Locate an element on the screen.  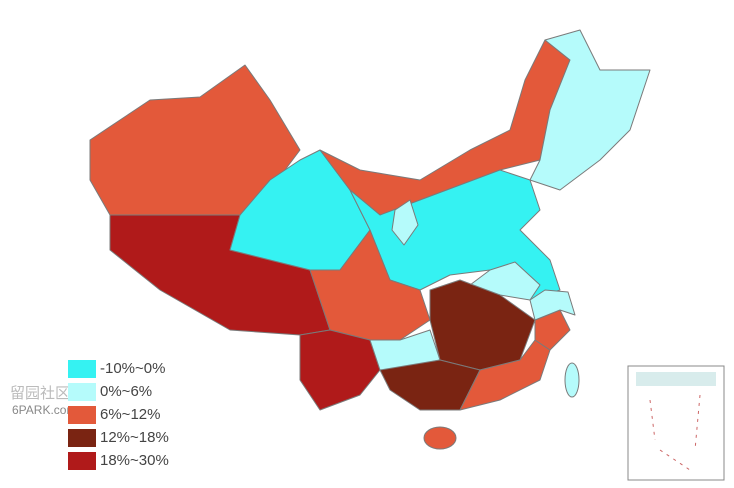
legend-label: 18%~30% is located at coordinates (134, 460).